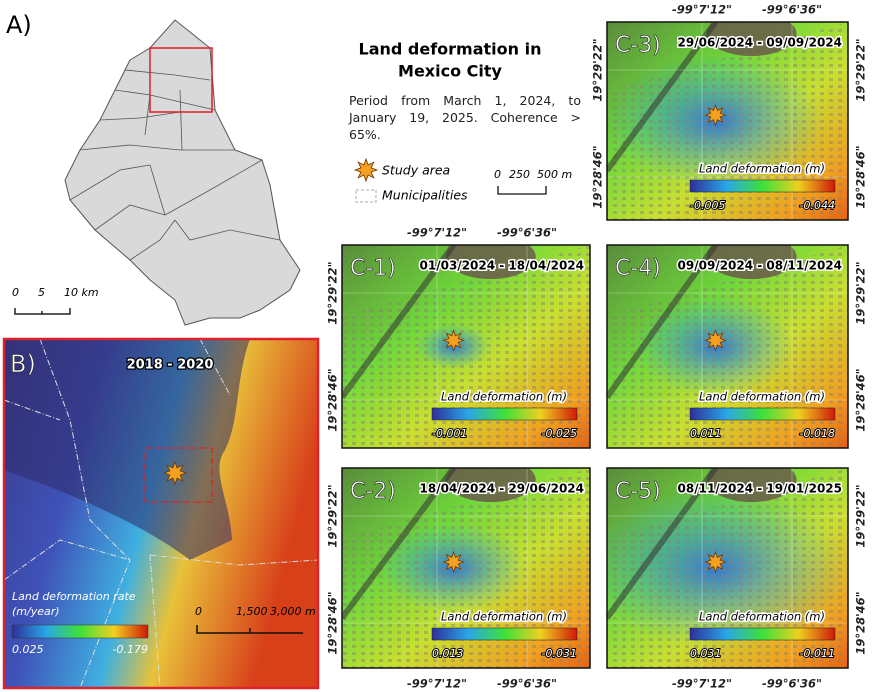  I want to click on panel-label: C-3), so click(638, 45).